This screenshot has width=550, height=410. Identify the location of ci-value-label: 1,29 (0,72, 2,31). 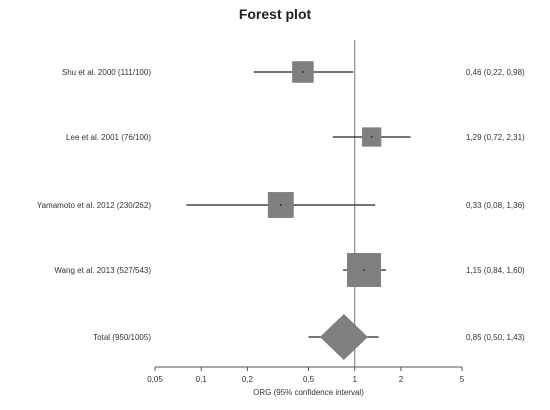
(495, 137).